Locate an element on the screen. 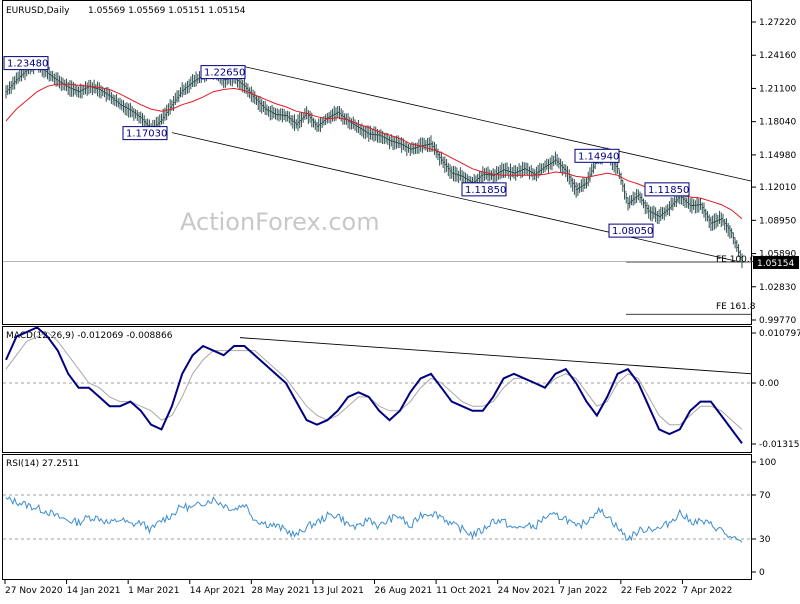 This screenshot has height=604, width=800. x-tick-label: 27 Nov 2020 is located at coordinates (34, 591).